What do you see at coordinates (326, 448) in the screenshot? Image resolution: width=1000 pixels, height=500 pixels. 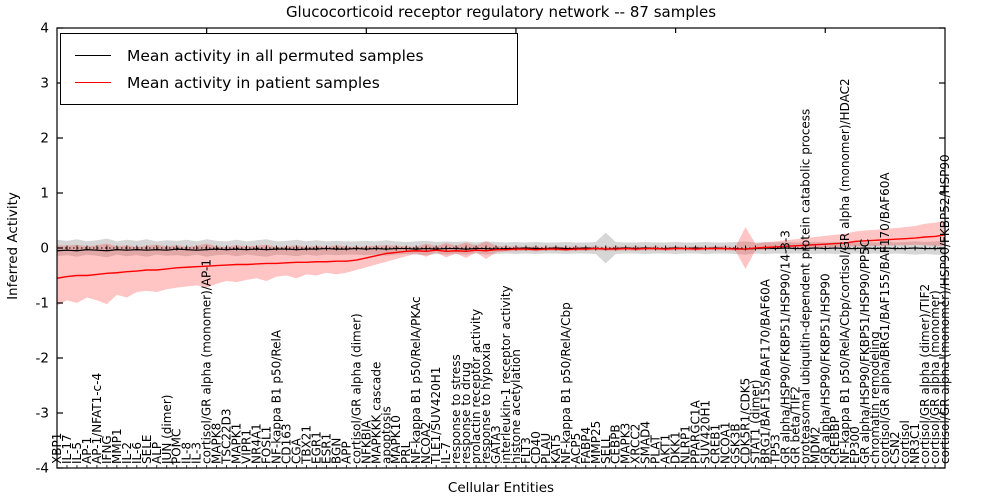 I see `x-tick-label: ESR1` at bounding box center [326, 448].